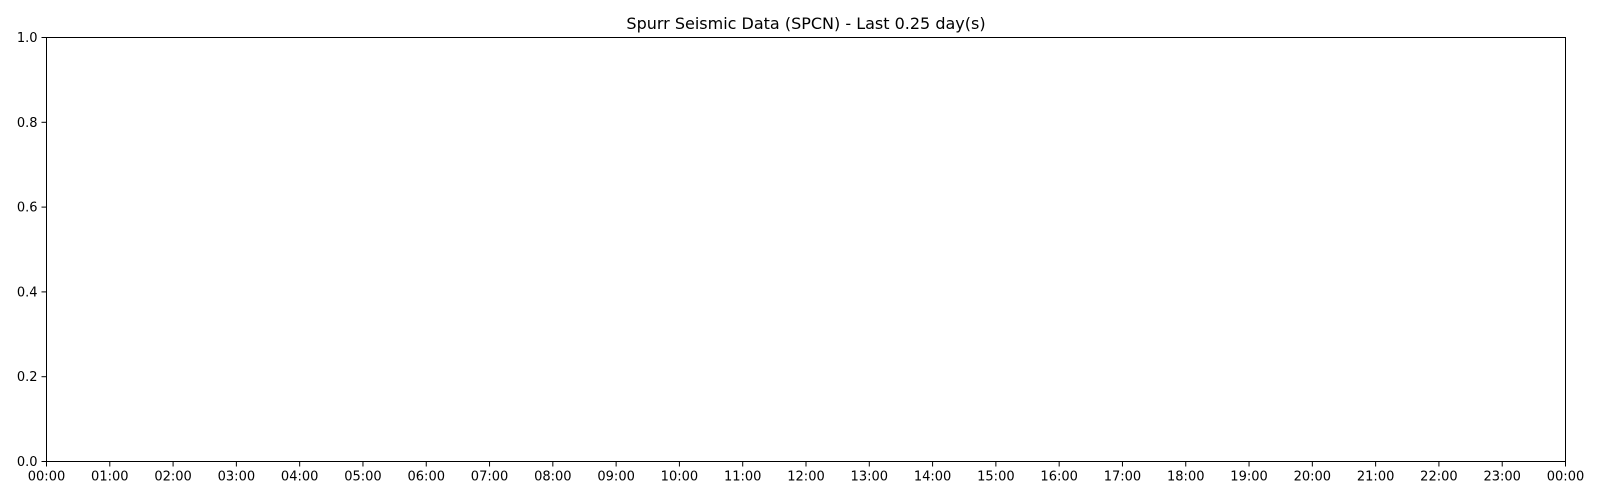  I want to click on x-tick-label: 03:00, so click(236, 477).